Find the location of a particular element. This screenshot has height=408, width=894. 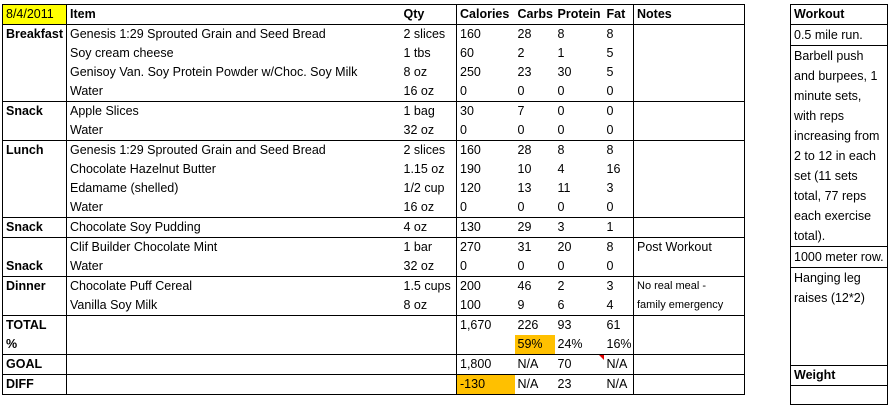

total-label: TOTAL is located at coordinates (34, 325).